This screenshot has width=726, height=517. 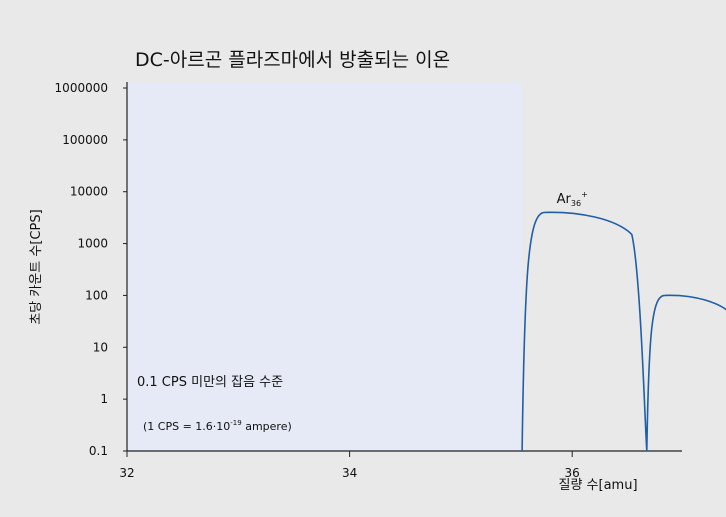 What do you see at coordinates (267, 426) in the screenshot?
I see `noise-note-suffix: ampere)` at bounding box center [267, 426].